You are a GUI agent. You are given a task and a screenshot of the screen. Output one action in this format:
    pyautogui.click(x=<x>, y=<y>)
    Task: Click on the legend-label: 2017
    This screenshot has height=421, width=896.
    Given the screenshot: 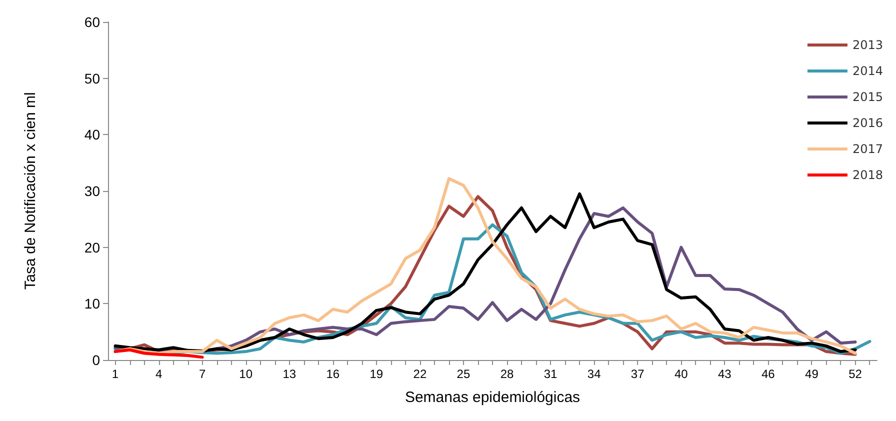 What is the action you would take?
    pyautogui.click(x=868, y=149)
    